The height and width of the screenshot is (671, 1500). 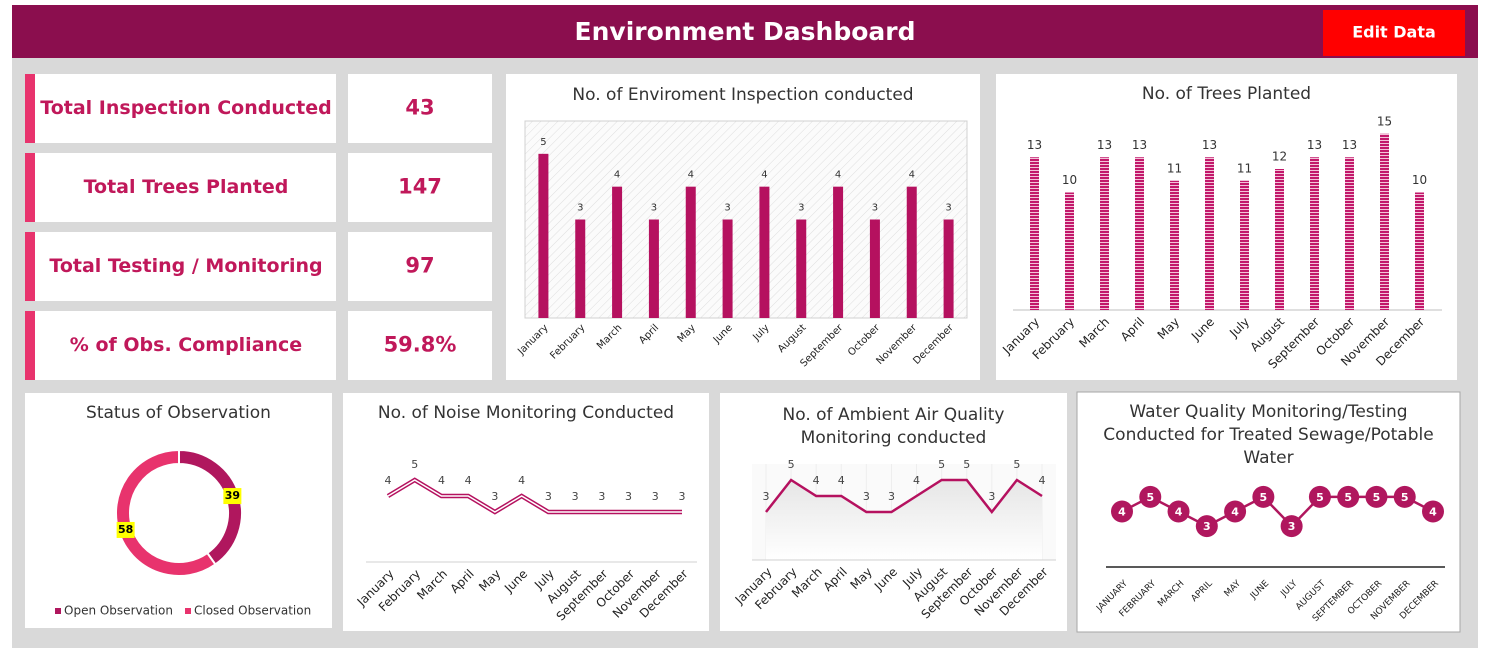 What do you see at coordinates (118, 611) in the screenshot?
I see `legend-label: Open Observation` at bounding box center [118, 611].